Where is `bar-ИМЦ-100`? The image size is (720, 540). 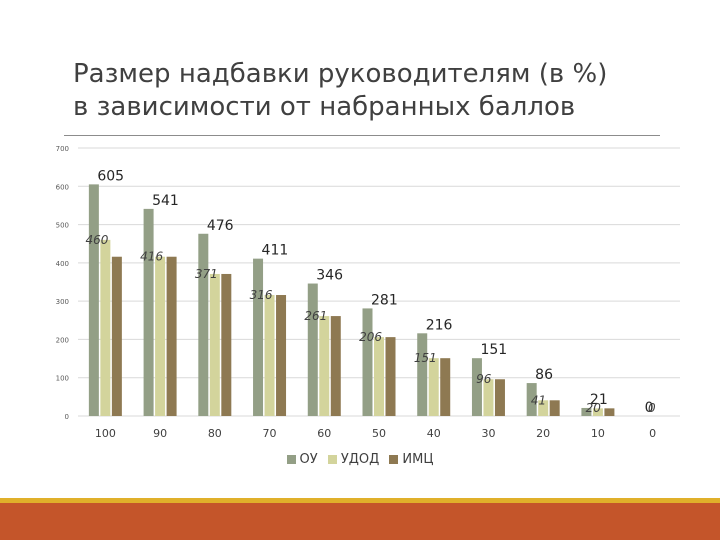 bar-ИМЦ-100 is located at coordinates (116, 336).